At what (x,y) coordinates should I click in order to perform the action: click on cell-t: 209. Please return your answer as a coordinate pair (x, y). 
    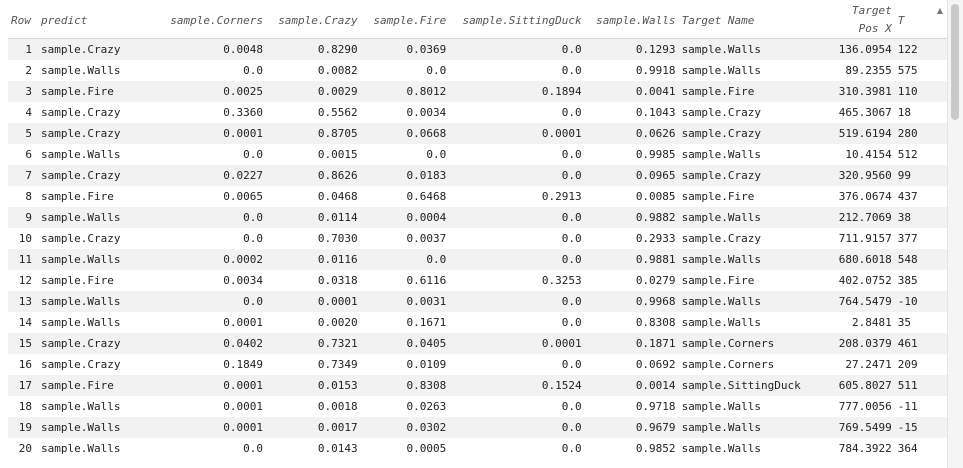
    Looking at the image, I should click on (907, 364).